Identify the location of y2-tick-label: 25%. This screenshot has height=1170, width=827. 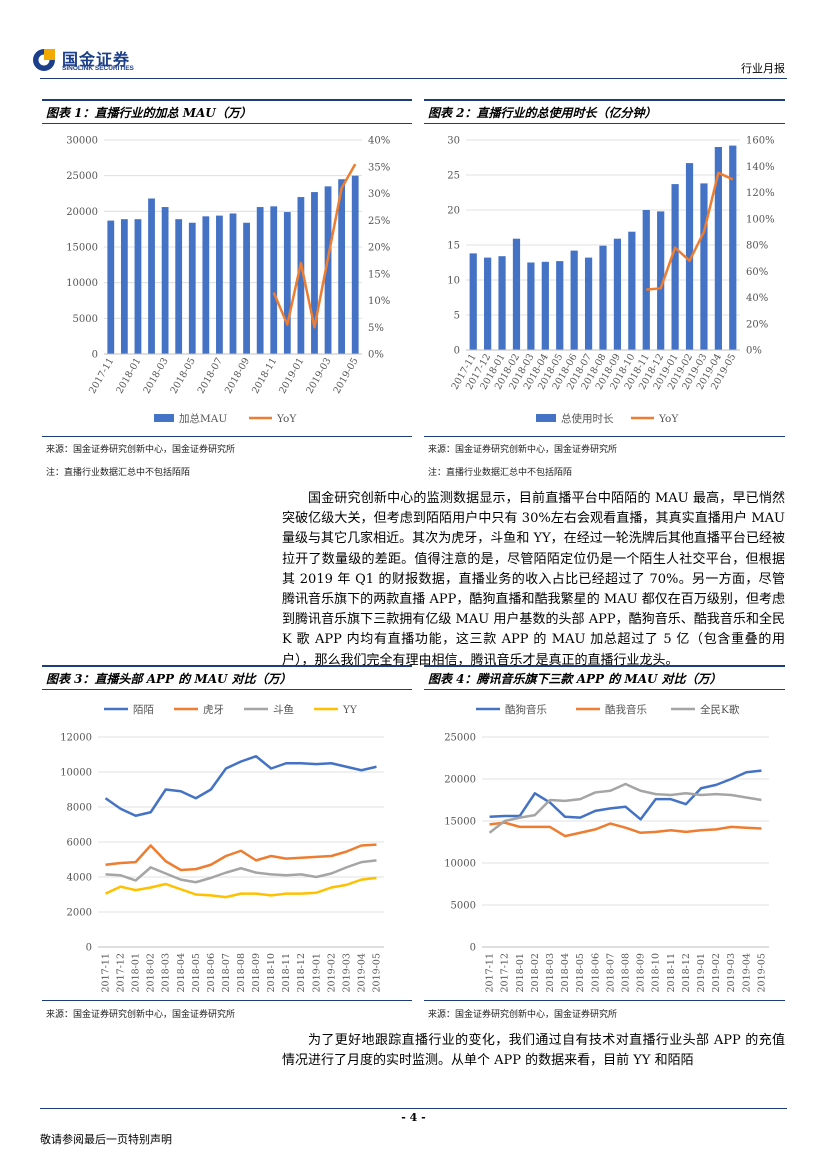
(379, 221).